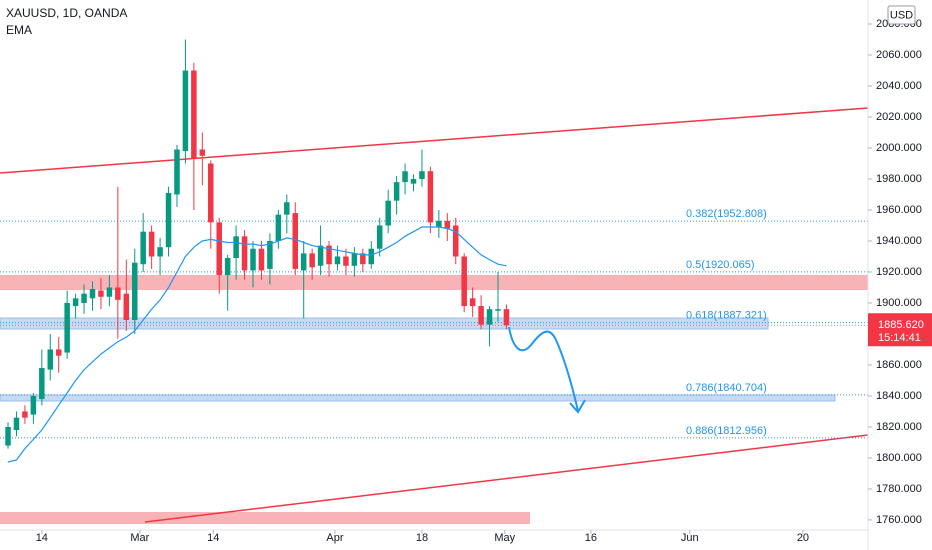 The width and height of the screenshot is (932, 550). I want to click on fib-label: 0.786(1840.704), so click(726, 388).